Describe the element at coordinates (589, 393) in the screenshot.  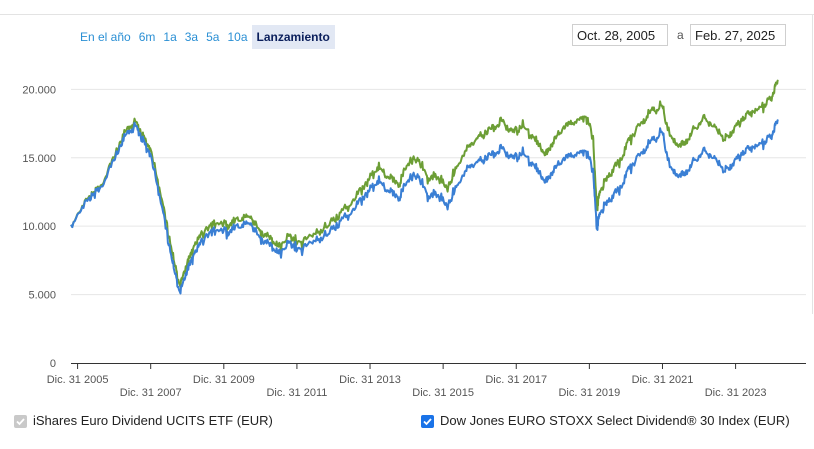
I see `x-tick-label: Dic. 31 2019` at that location.